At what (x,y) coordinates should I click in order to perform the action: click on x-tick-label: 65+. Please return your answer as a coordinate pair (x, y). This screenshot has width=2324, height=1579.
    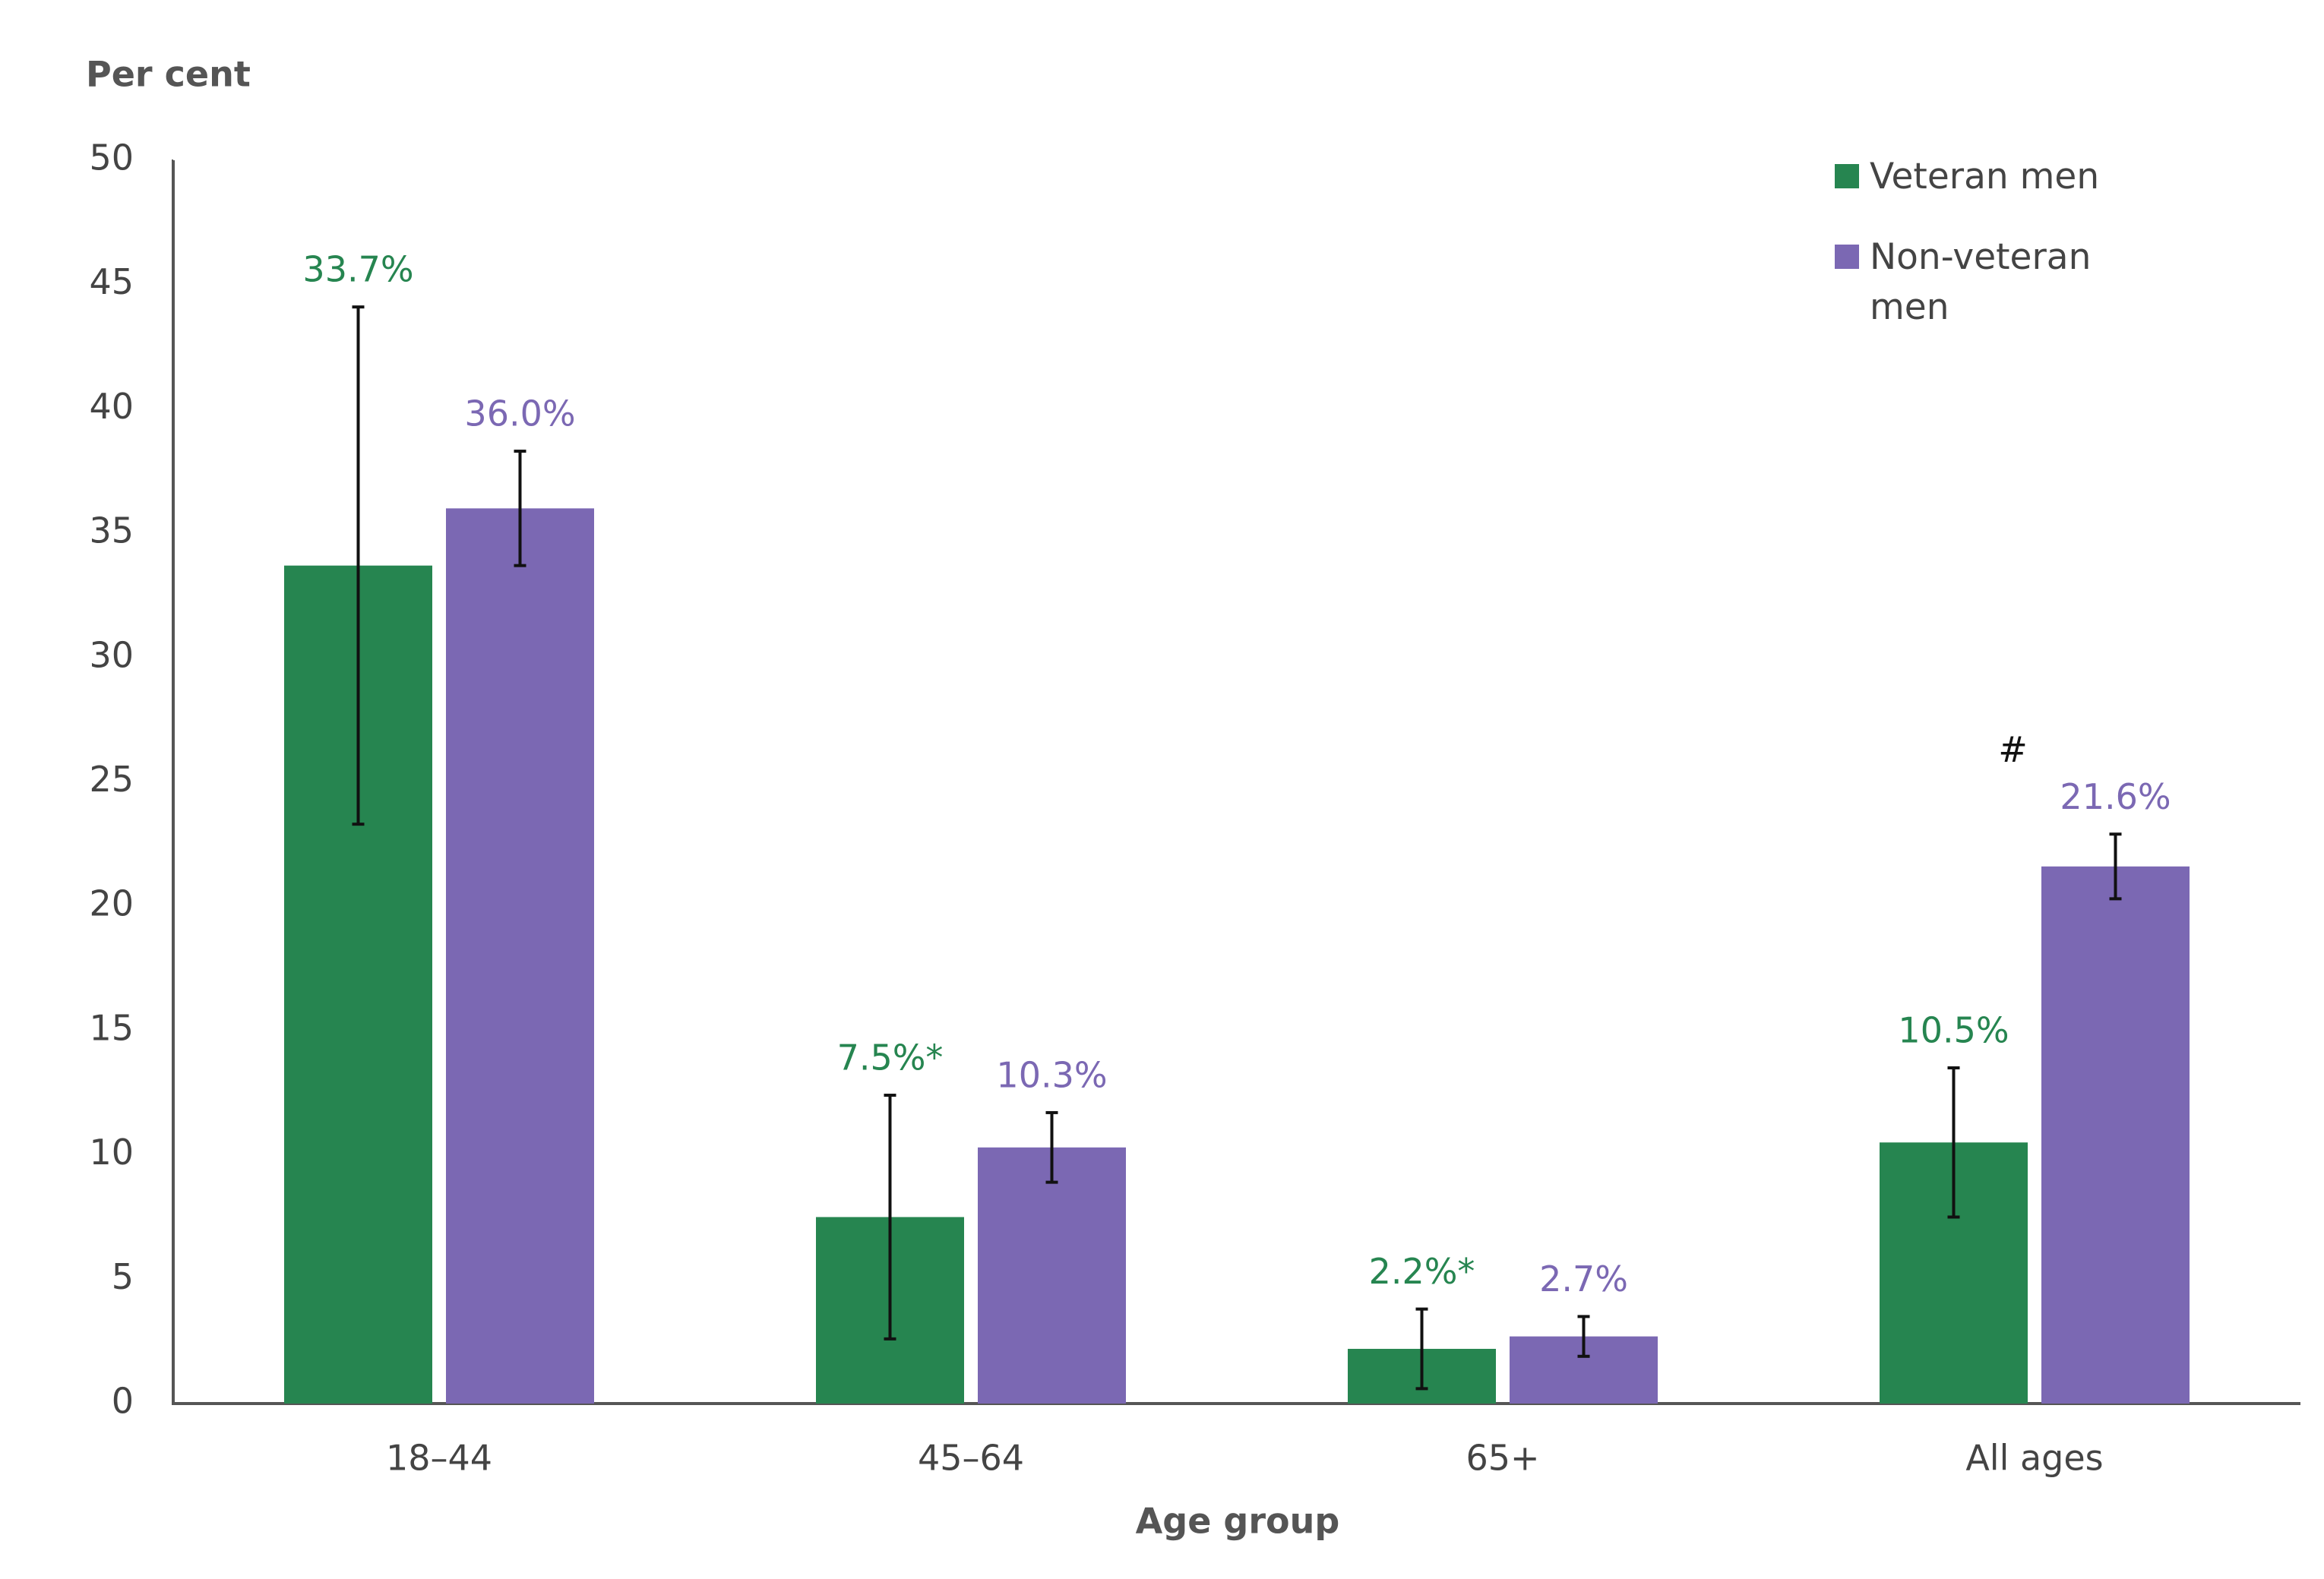
    Looking at the image, I should click on (1502, 1458).